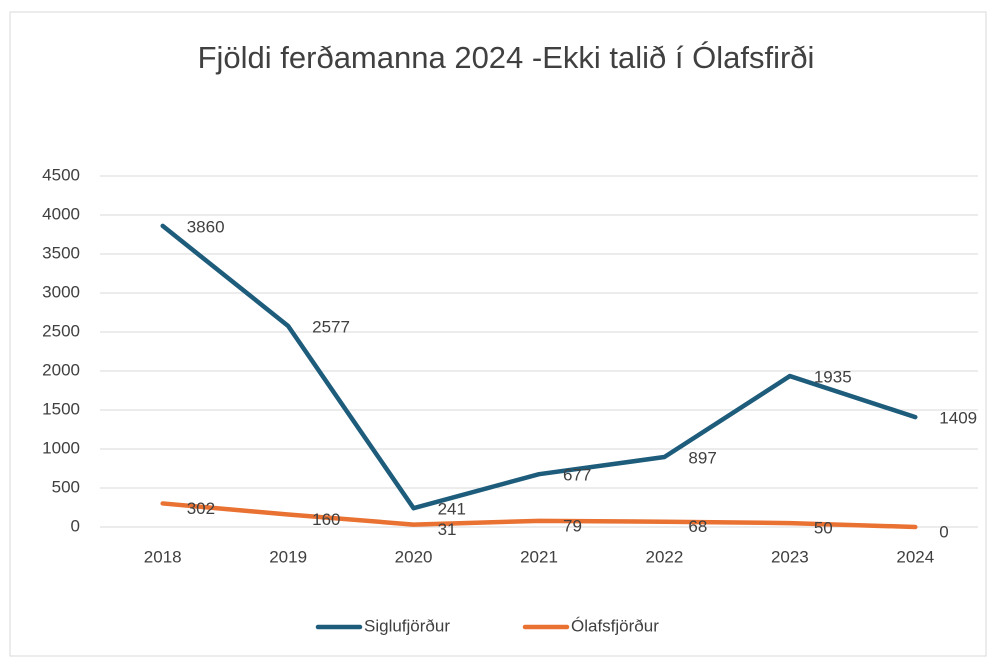  I want to click on data-label: 31, so click(447, 529).